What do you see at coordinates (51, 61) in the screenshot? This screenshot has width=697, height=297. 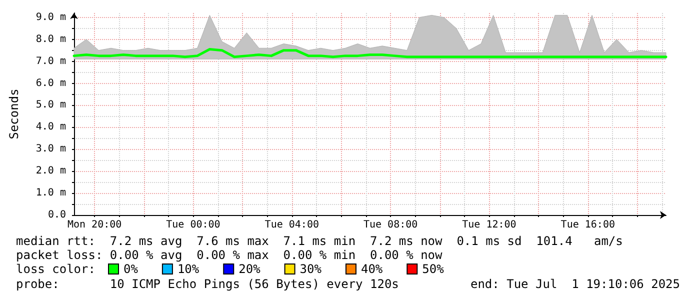 I see `y-tick-label: 7.0 m` at bounding box center [51, 61].